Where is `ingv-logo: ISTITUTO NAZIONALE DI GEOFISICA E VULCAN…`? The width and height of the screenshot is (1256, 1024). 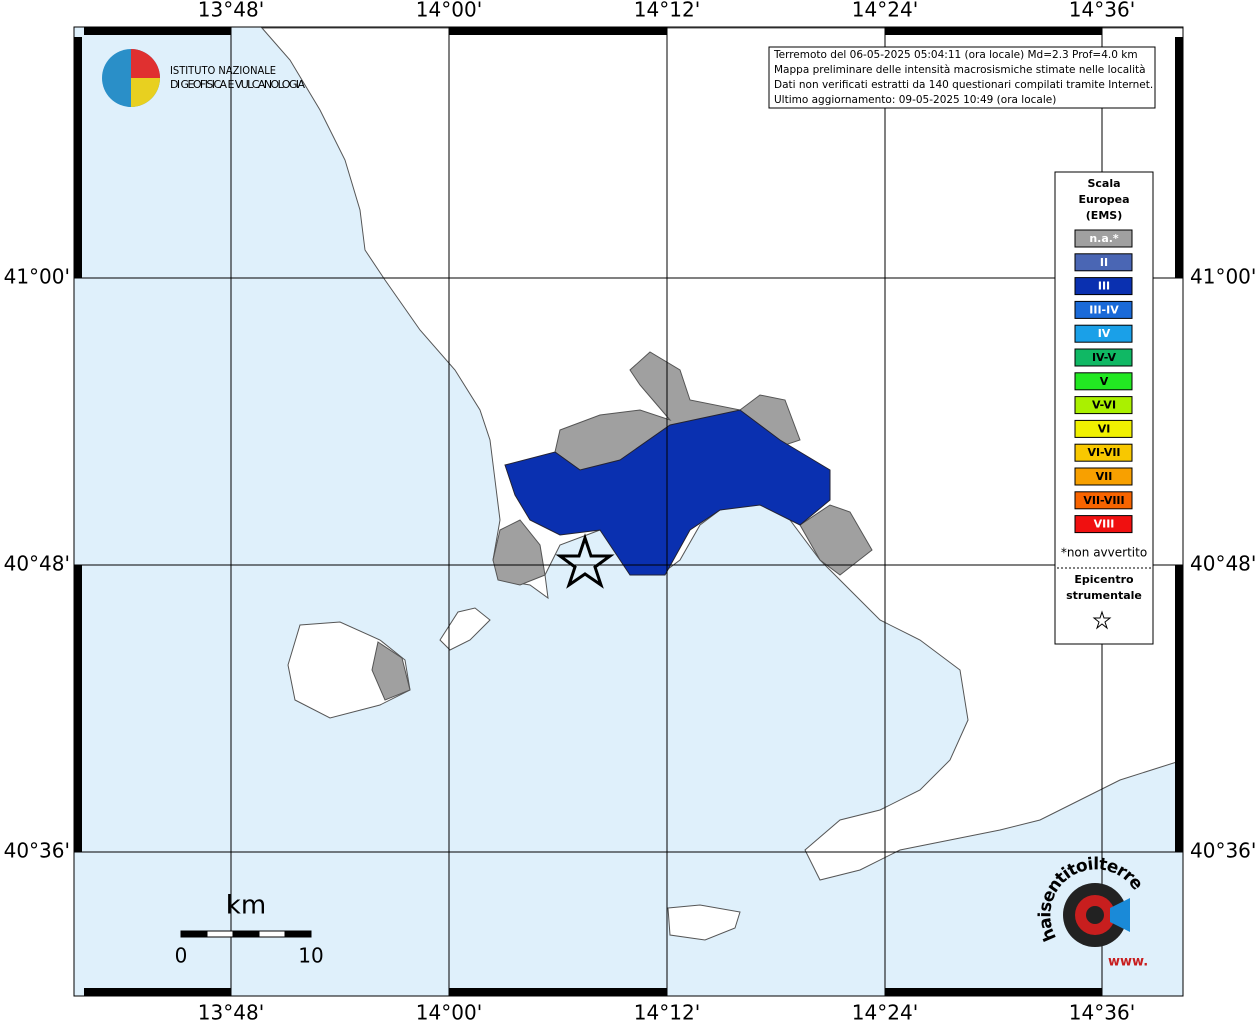
ingv-logo: ISTITUTO NAZIONALE DI GEOFISICA E VULCAN… is located at coordinates (203, 78).